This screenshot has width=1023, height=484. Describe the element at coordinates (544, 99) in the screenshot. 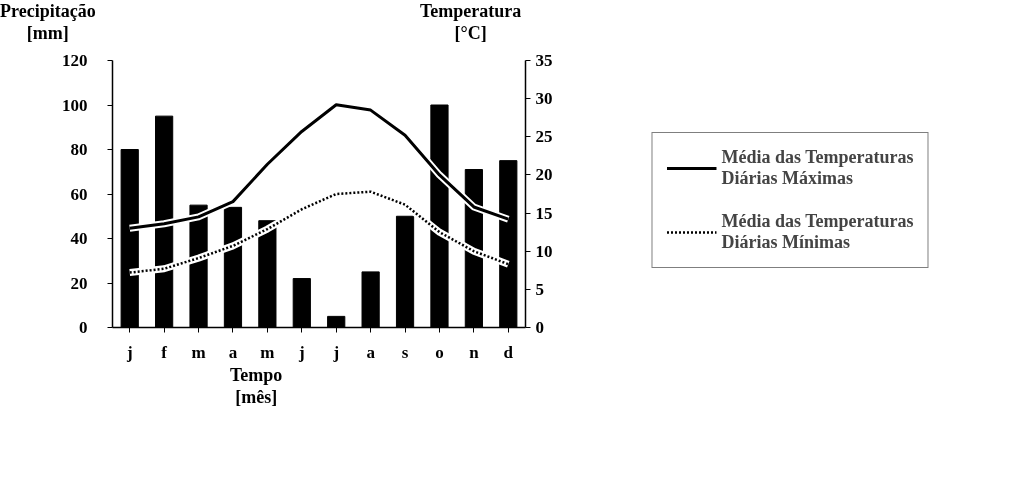

I see `y2-tick-label: 30` at that location.